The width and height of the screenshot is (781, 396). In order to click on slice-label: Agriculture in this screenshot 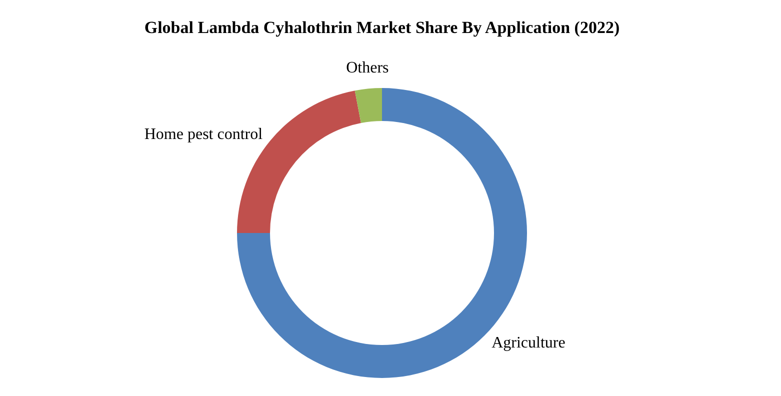, I will do `click(529, 343)`.